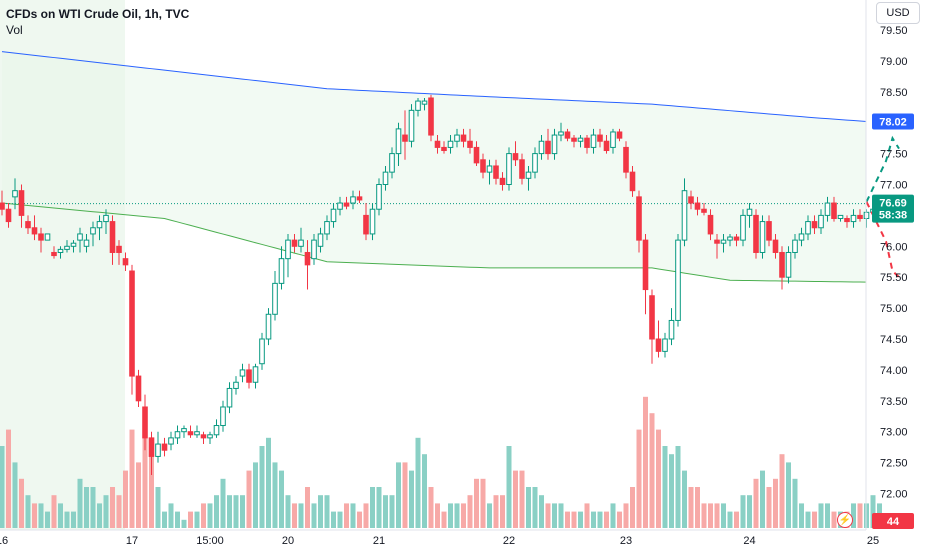 This screenshot has height=550, width=932. What do you see at coordinates (893, 216) in the screenshot?
I see `last-price-badge-text: 58:38` at bounding box center [893, 216].